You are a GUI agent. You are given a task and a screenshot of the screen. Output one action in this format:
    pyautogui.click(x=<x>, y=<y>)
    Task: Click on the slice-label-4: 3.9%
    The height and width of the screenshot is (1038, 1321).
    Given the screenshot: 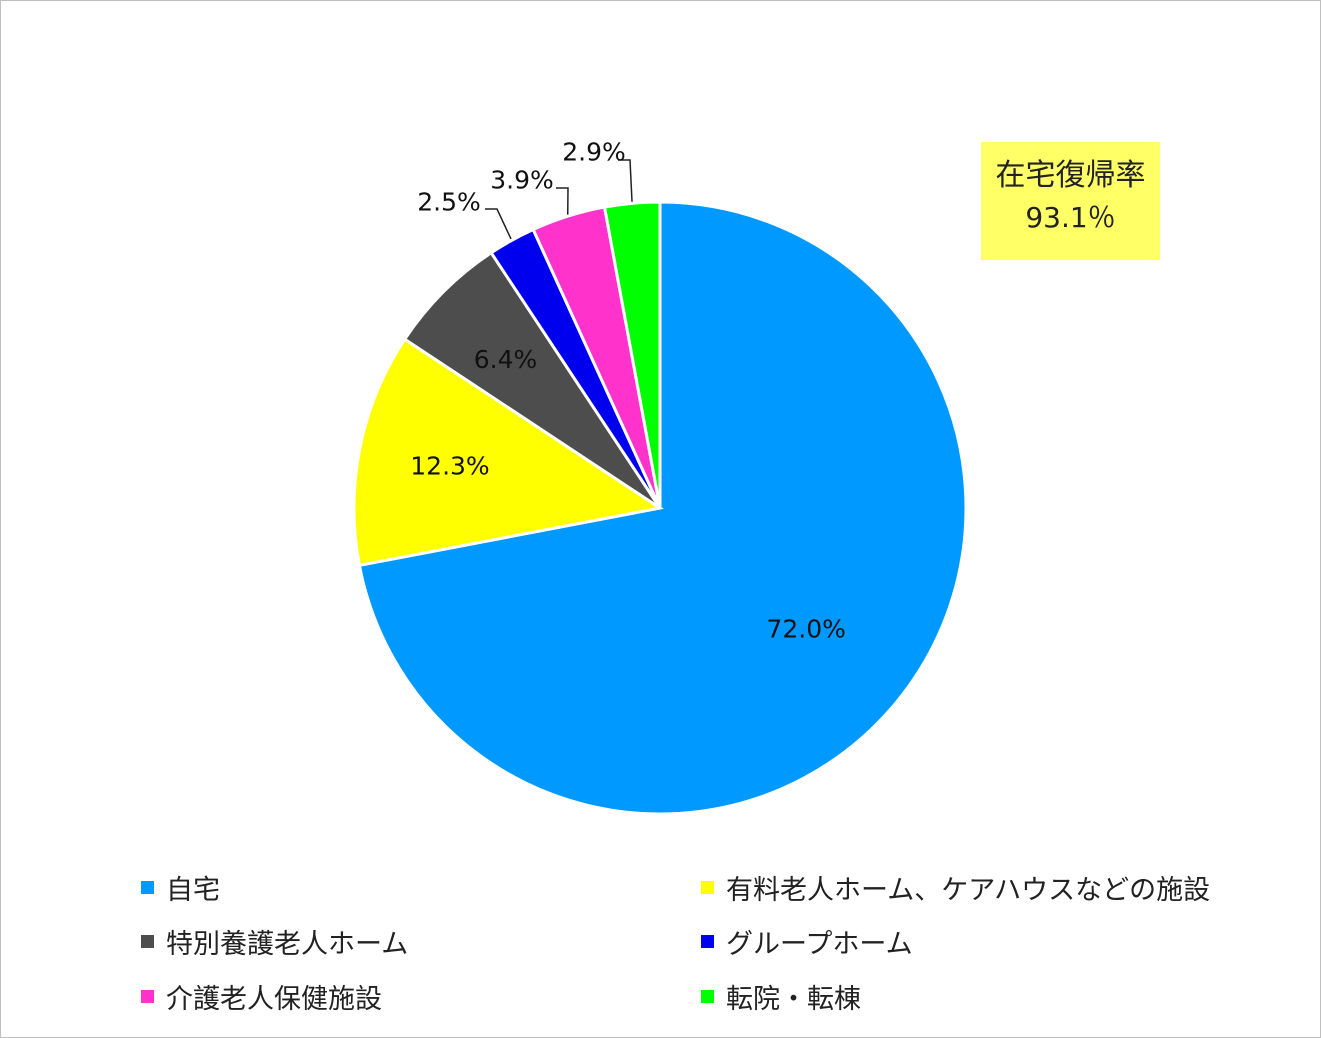 What is the action you would take?
    pyautogui.click(x=522, y=180)
    